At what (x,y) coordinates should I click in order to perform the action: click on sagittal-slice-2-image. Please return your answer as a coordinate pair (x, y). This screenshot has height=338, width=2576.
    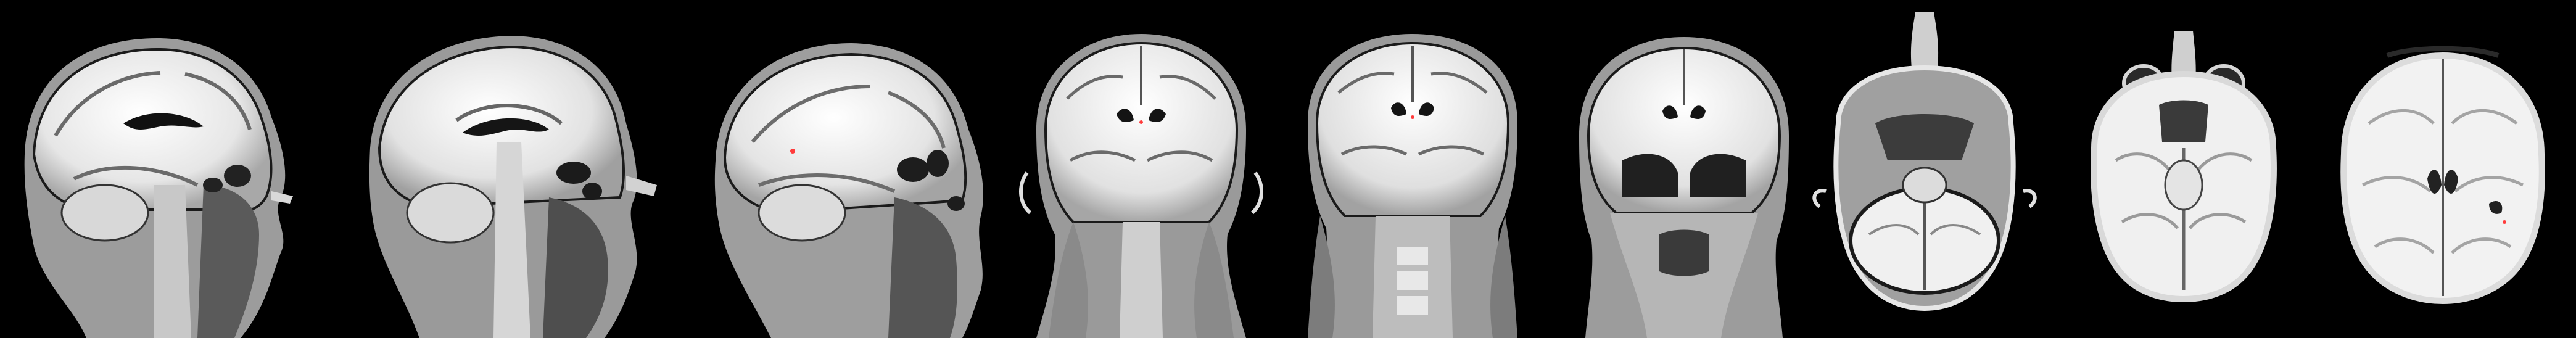
    Looking at the image, I should click on (513, 187).